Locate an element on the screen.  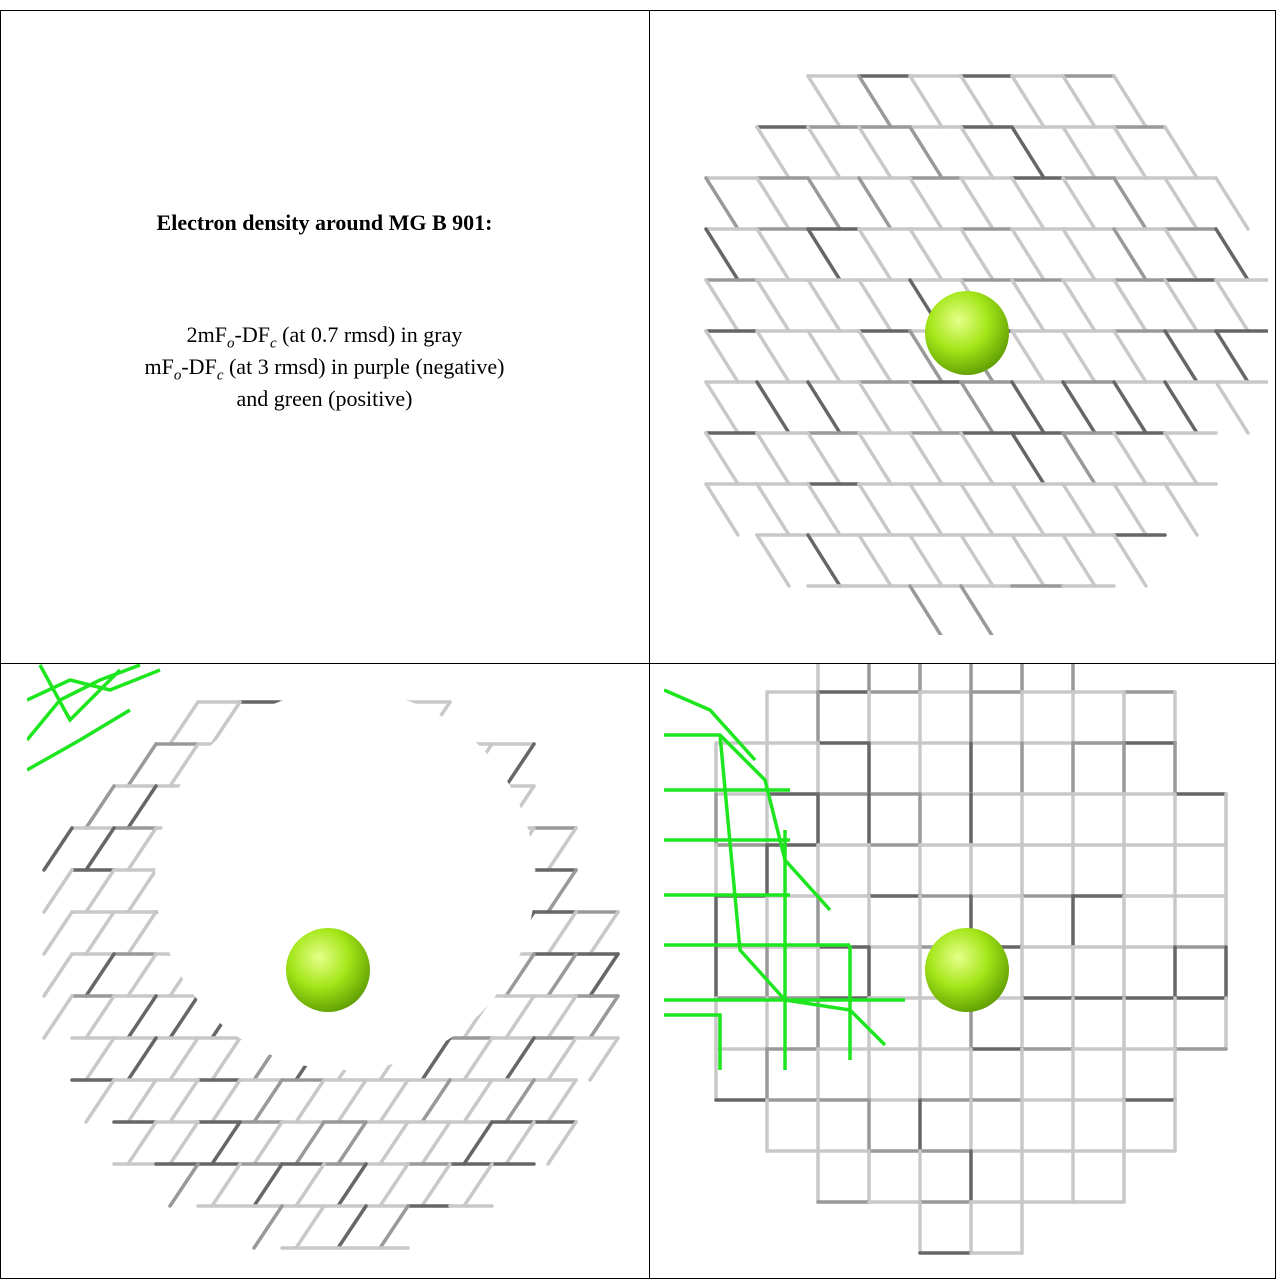
caption-line: 2mFo-DFc (at 0.7 rmsd) in gray is located at coordinates (324, 337).